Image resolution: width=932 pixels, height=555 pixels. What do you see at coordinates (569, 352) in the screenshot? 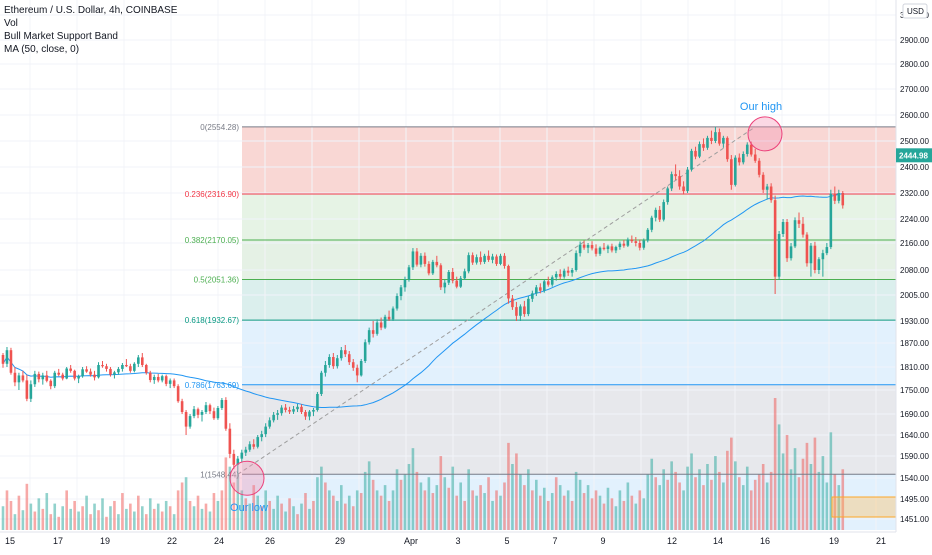
I see `fib-zone-0.618` at bounding box center [569, 352].